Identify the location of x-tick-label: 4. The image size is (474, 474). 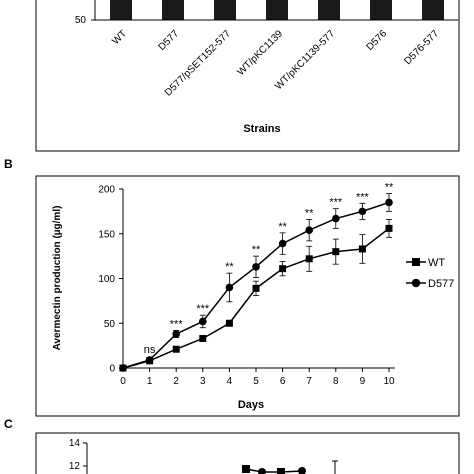
(230, 381).